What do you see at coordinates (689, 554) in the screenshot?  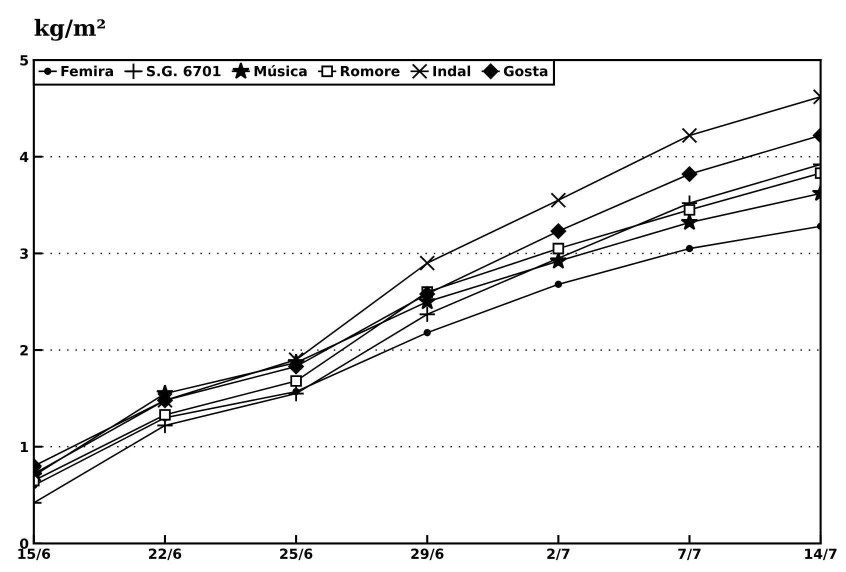 I see `x-tick-label: 7/7` at bounding box center [689, 554].